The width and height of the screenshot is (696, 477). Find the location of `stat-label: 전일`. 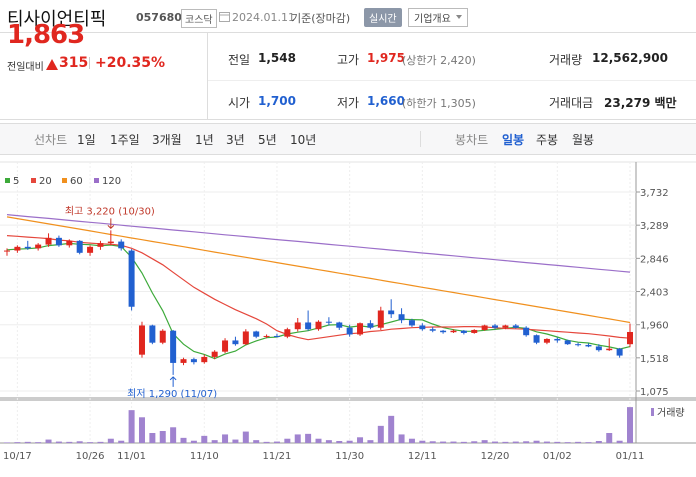

stat-label: 전일 is located at coordinates (239, 60).